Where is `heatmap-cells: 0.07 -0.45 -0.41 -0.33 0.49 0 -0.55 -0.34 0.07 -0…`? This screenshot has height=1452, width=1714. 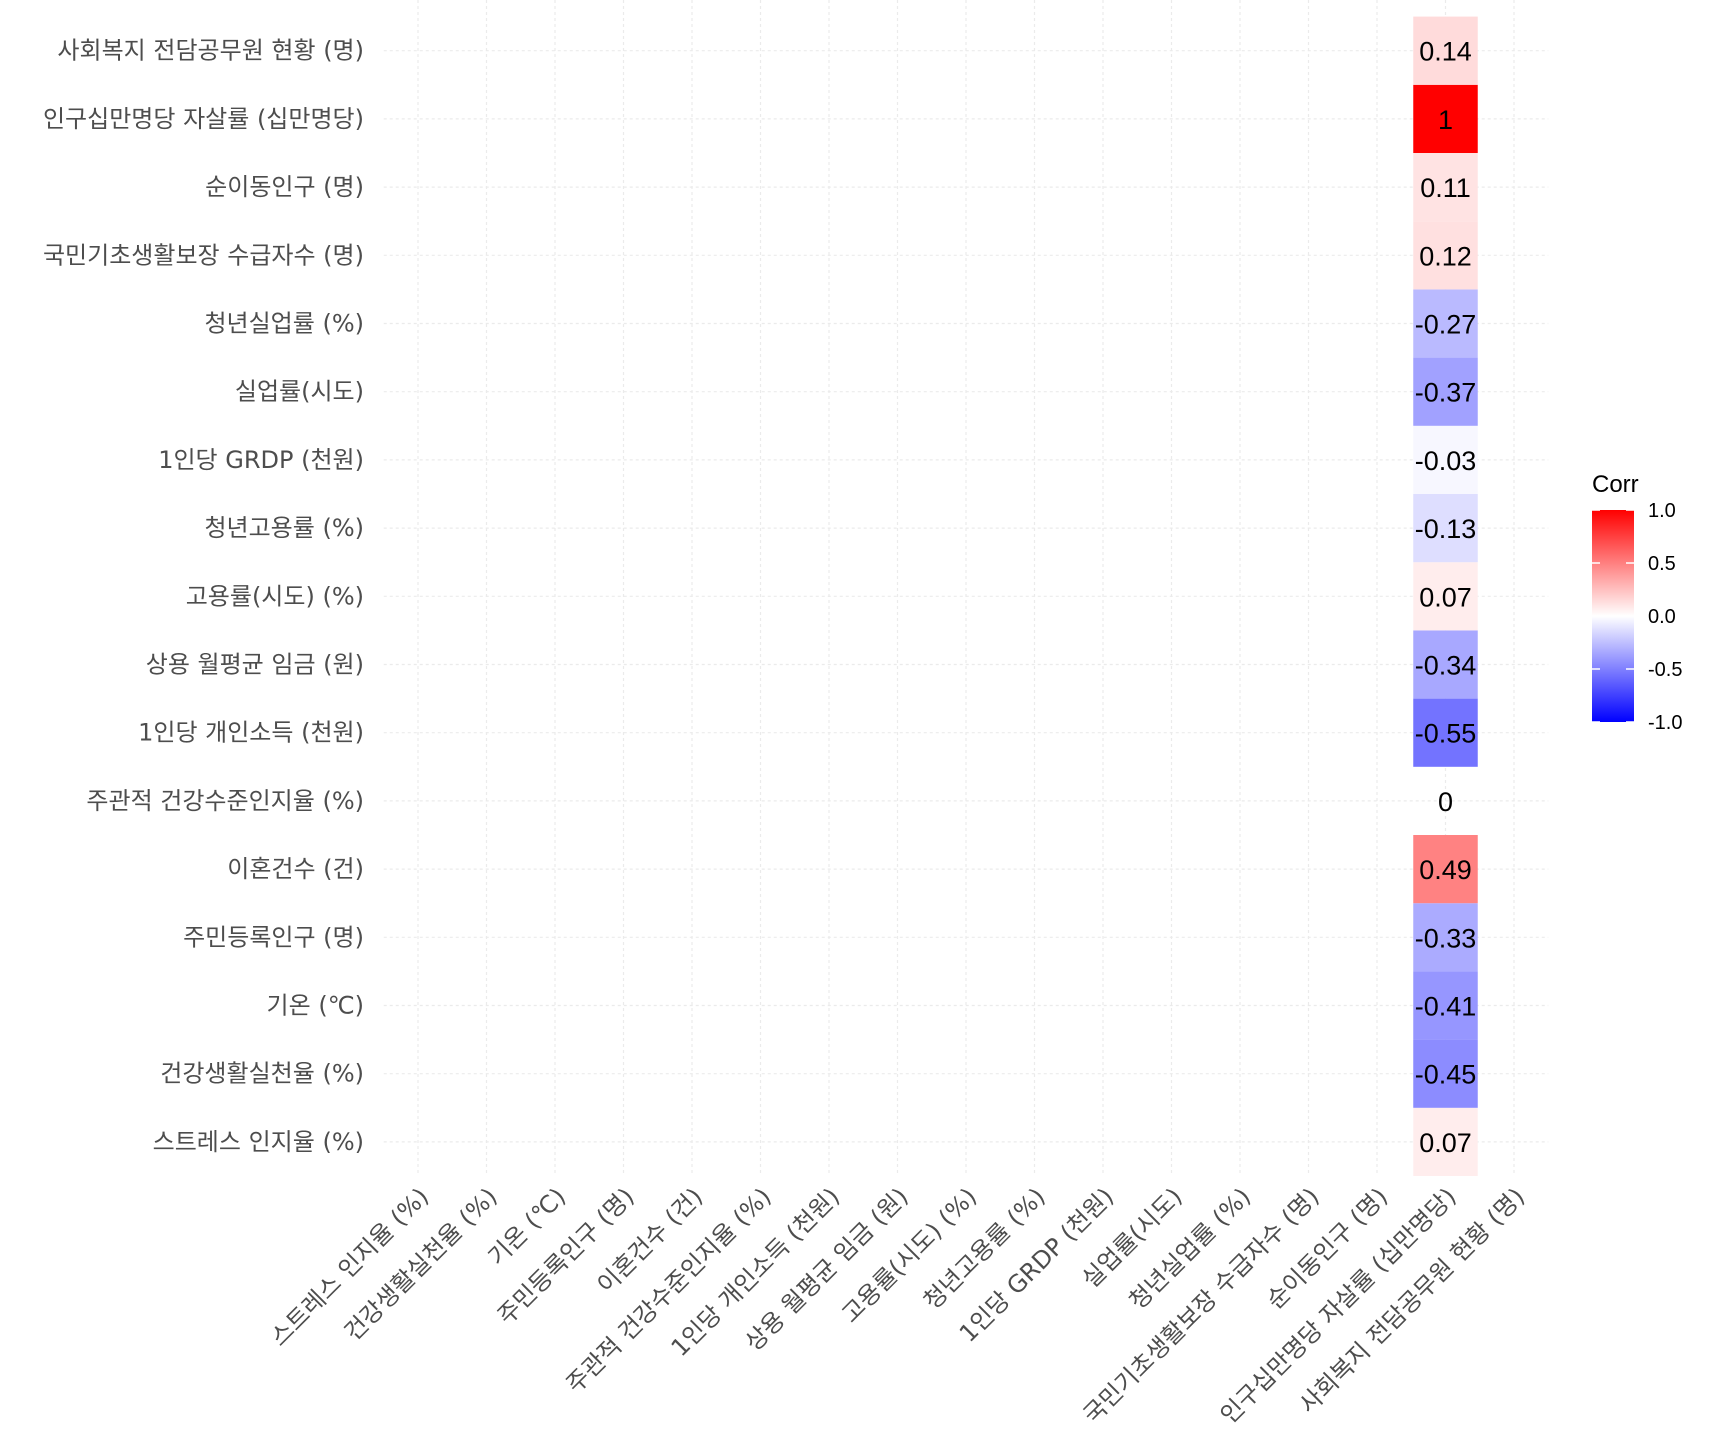 heatmap-cells: 0.07 -0.45 -0.41 -0.33 0.49 0 -0.55 -0.34 0.07 -0… is located at coordinates (1445, 596).